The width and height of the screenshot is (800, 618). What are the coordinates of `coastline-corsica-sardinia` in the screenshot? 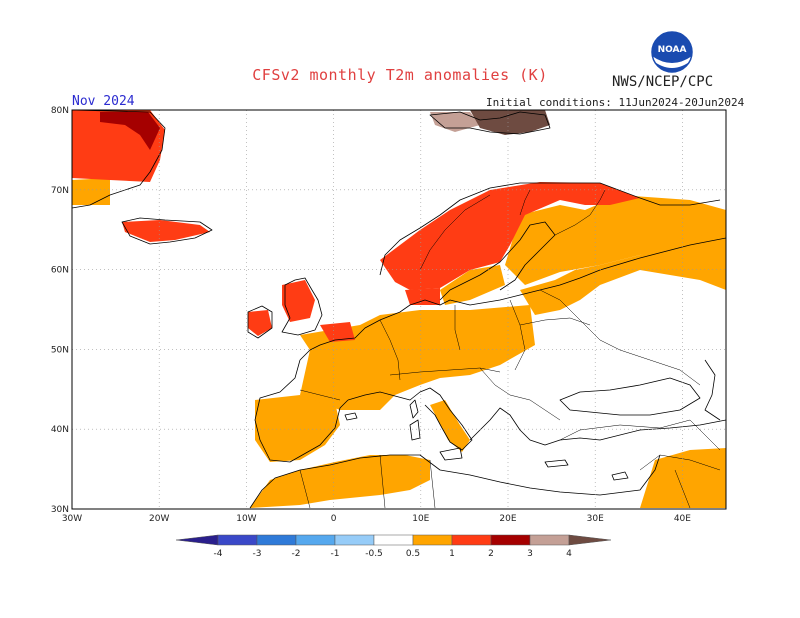 It's located at (415, 420).